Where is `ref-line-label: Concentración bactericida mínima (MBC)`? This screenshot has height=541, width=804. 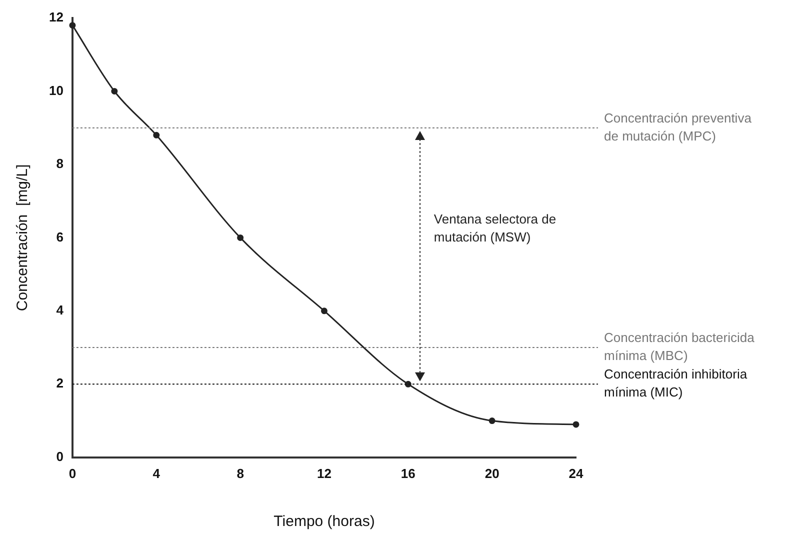
ref-line-label: Concentración bactericida mínima (MBC) is located at coordinates (680, 347).